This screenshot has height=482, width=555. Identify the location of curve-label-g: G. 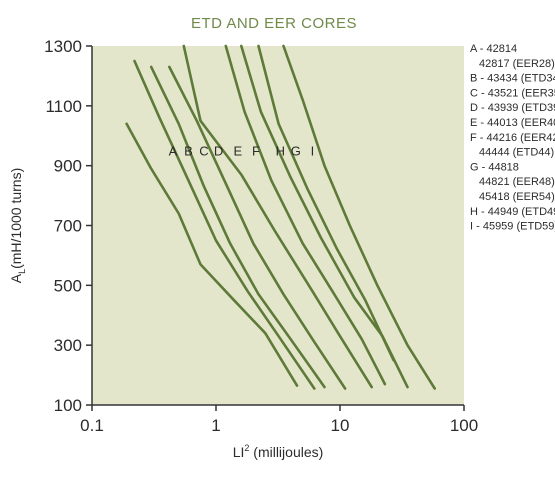
(296, 151).